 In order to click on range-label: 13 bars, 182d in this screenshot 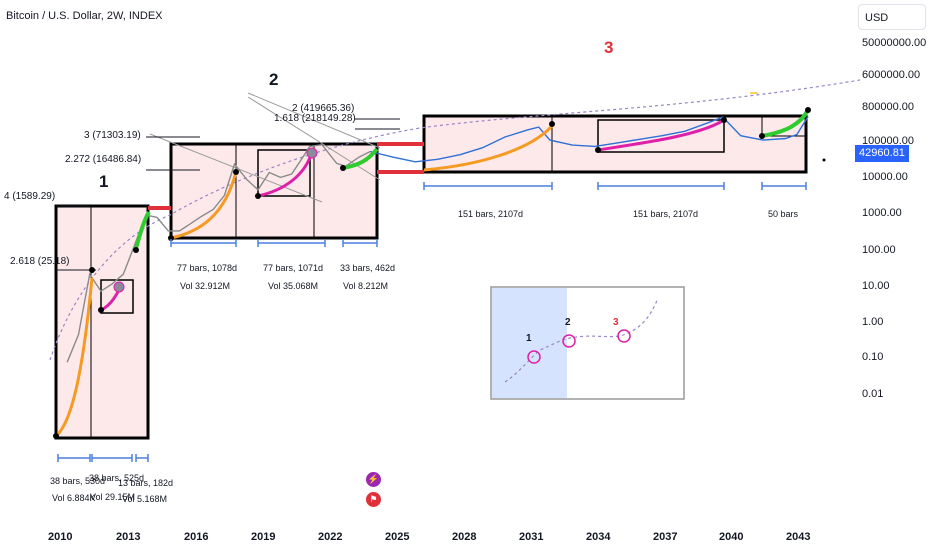, I will do `click(146, 483)`.